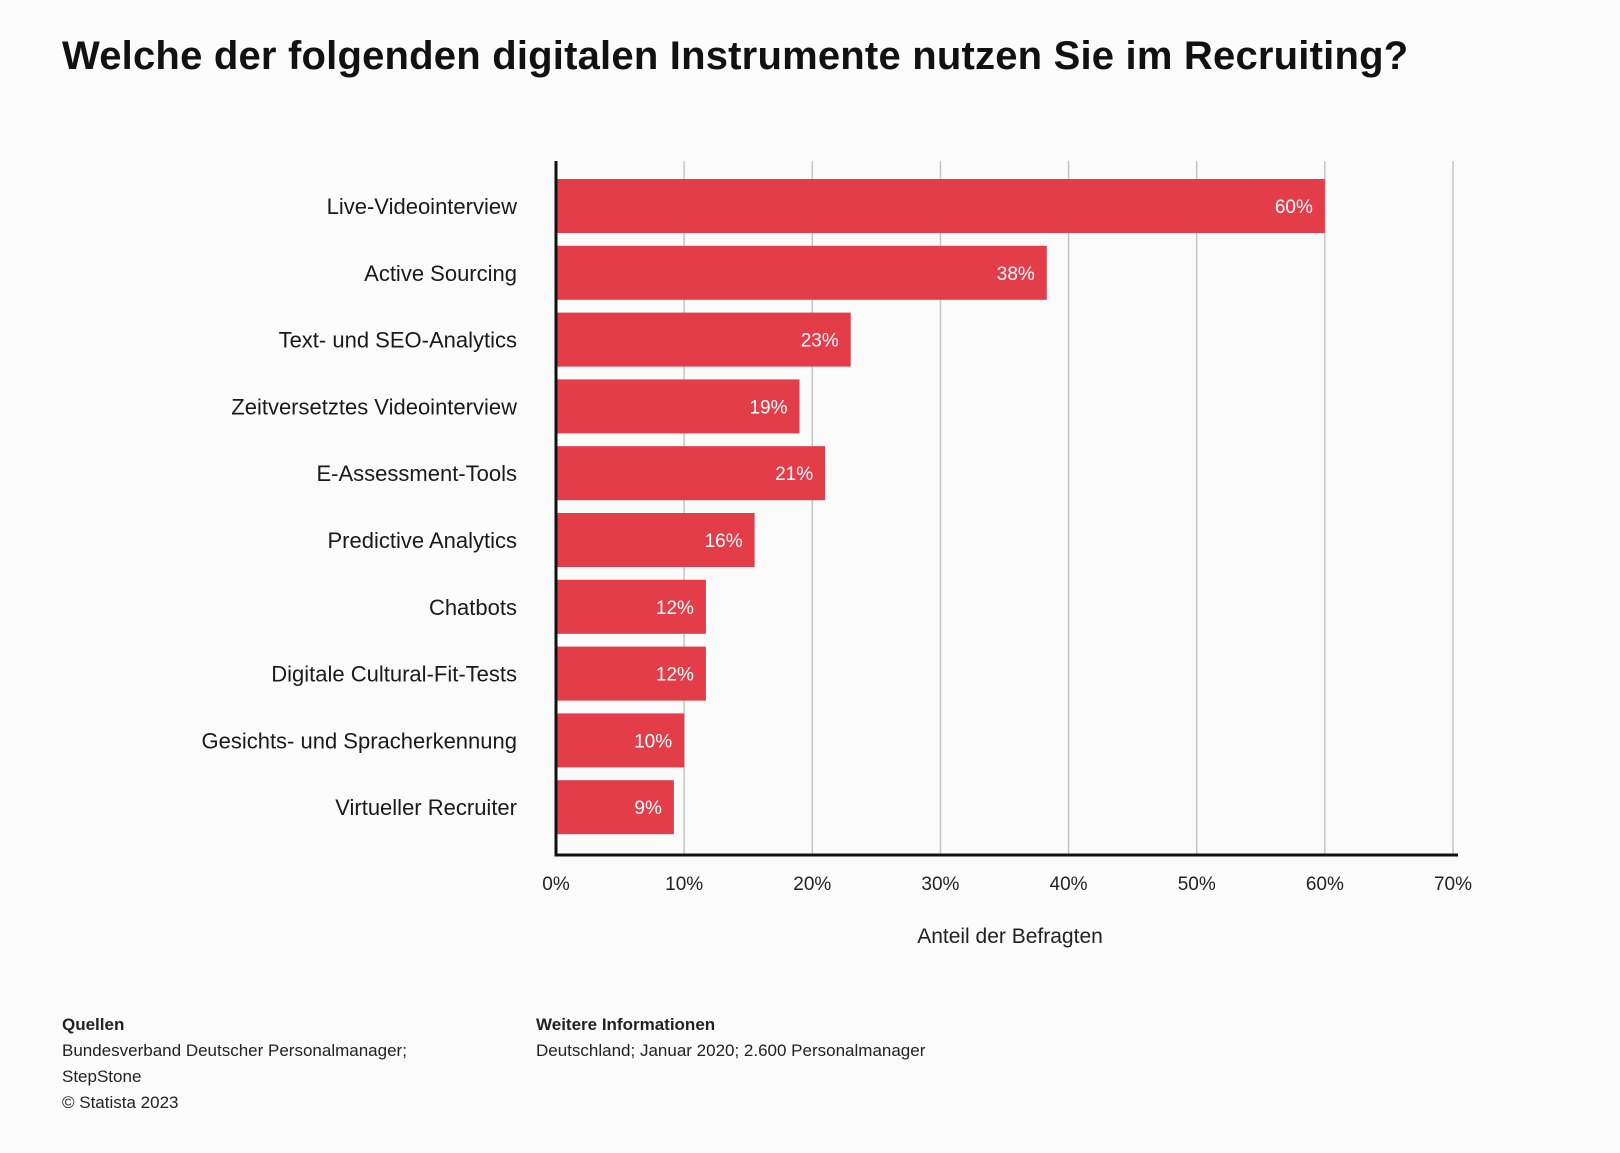 Image resolution: width=1620 pixels, height=1153 pixels. I want to click on category-label: Virtueller Recruiter, so click(426, 807).